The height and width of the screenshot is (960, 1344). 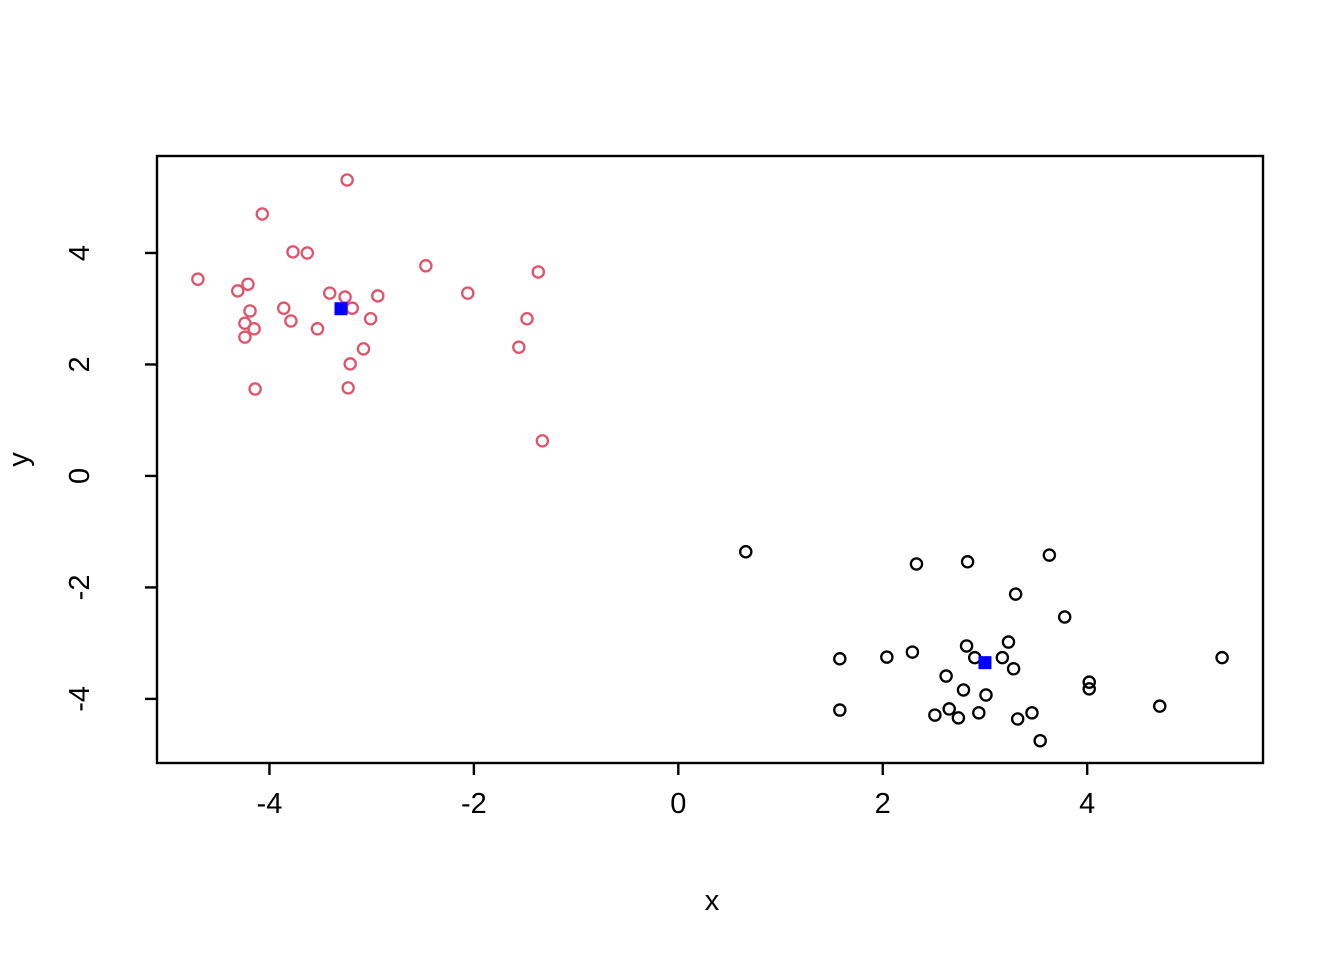 What do you see at coordinates (80, 253) in the screenshot?
I see `y-axis-tick-label: 4` at bounding box center [80, 253].